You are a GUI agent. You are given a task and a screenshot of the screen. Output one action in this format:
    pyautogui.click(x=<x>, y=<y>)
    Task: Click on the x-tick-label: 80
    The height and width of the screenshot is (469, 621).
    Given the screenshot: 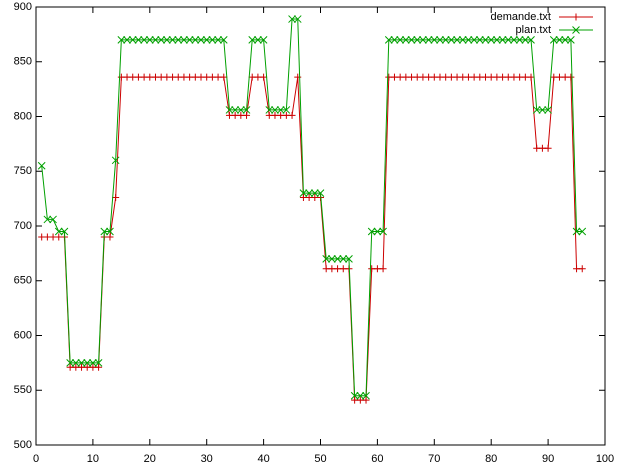 What is the action you would take?
    pyautogui.click(x=491, y=459)
    